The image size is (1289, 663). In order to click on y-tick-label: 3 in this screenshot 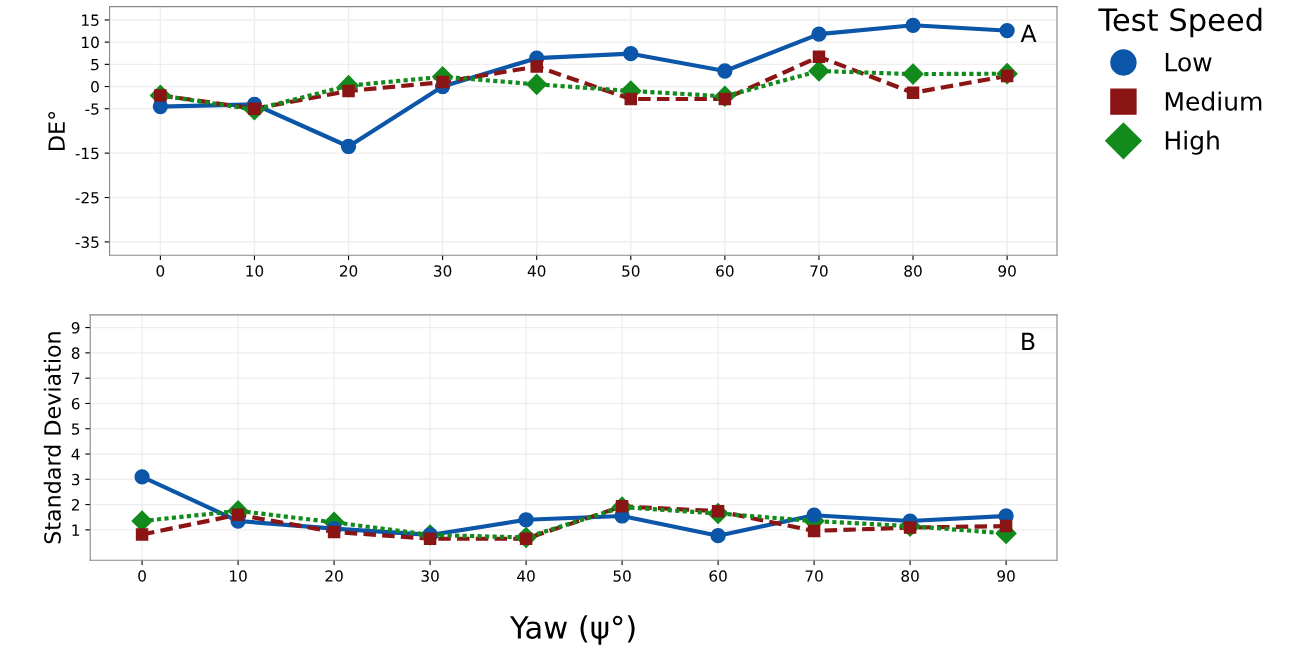, I will do `click(75, 479)`.